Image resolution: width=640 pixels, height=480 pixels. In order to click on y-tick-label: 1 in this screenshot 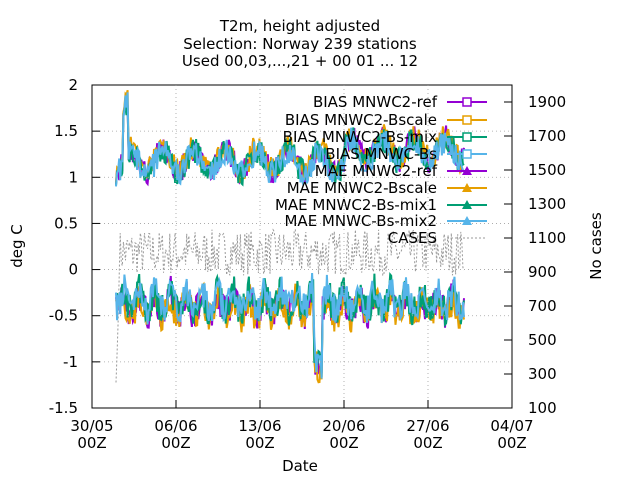, I will do `click(73, 177)`.